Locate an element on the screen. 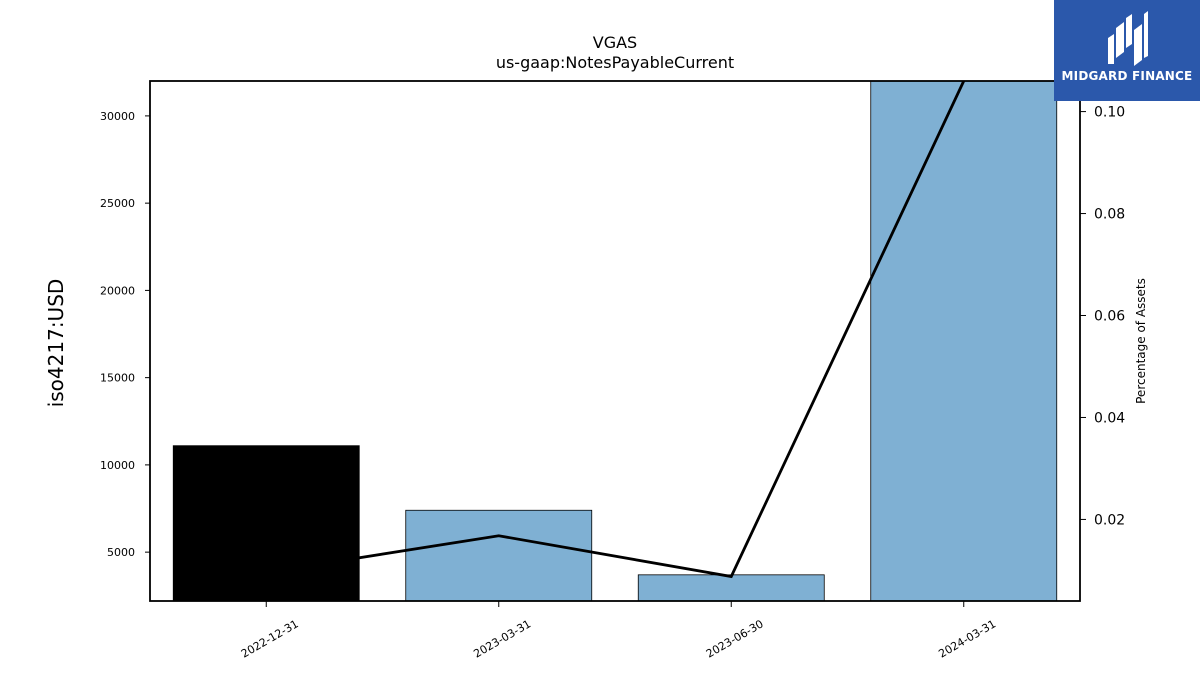  chart-subtitle: us-gaap:NotesPayableCurrent is located at coordinates (615, 62).